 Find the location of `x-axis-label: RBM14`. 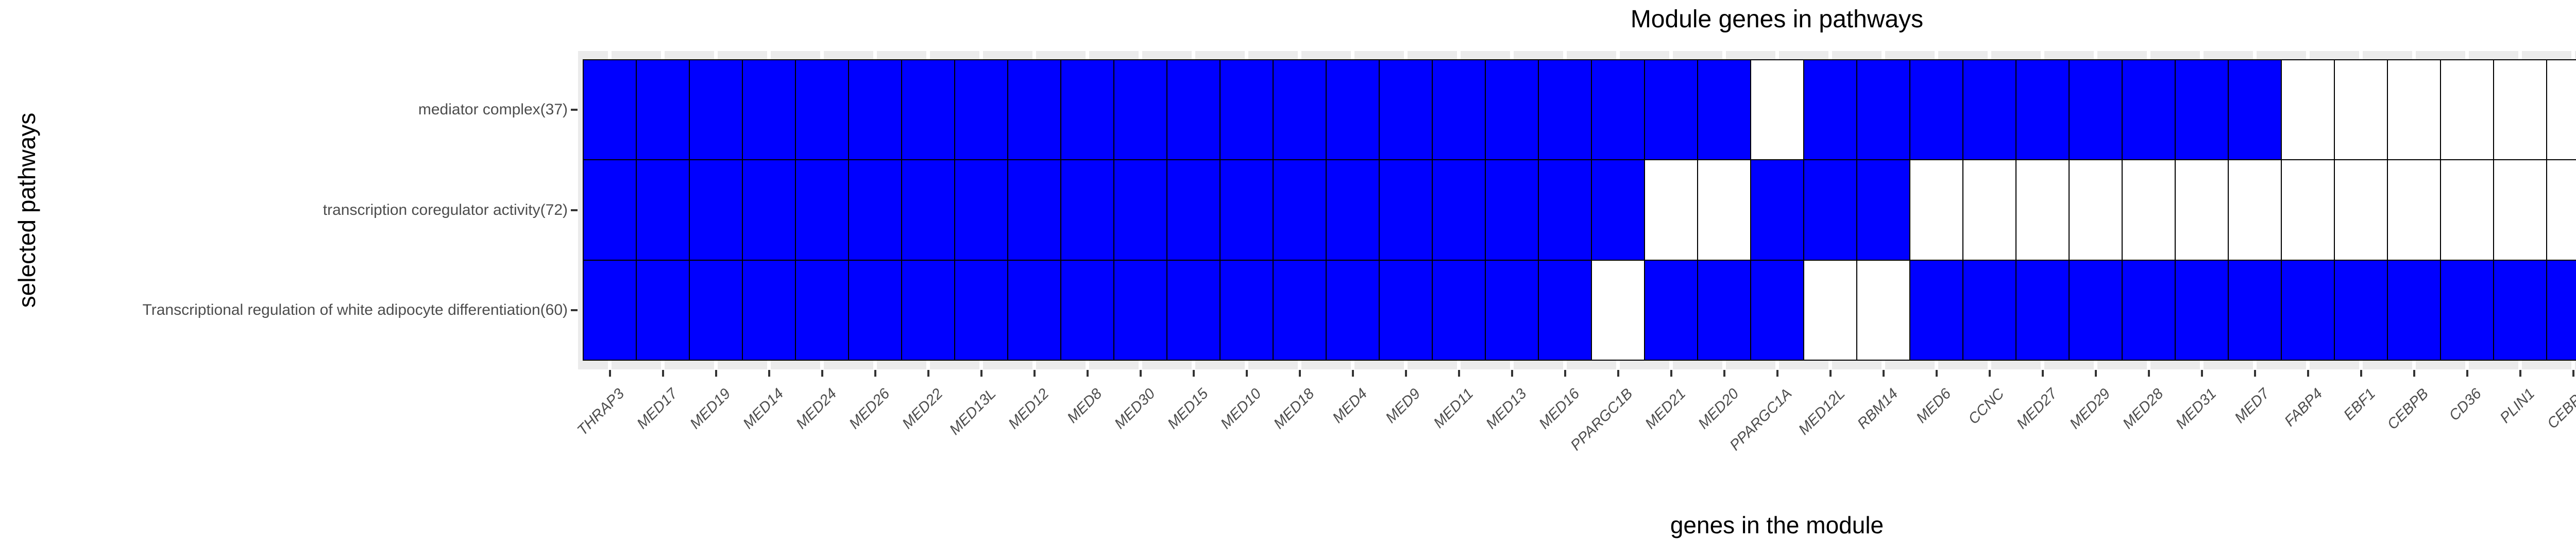

x-axis-label: RBM14 is located at coordinates (1878, 409).